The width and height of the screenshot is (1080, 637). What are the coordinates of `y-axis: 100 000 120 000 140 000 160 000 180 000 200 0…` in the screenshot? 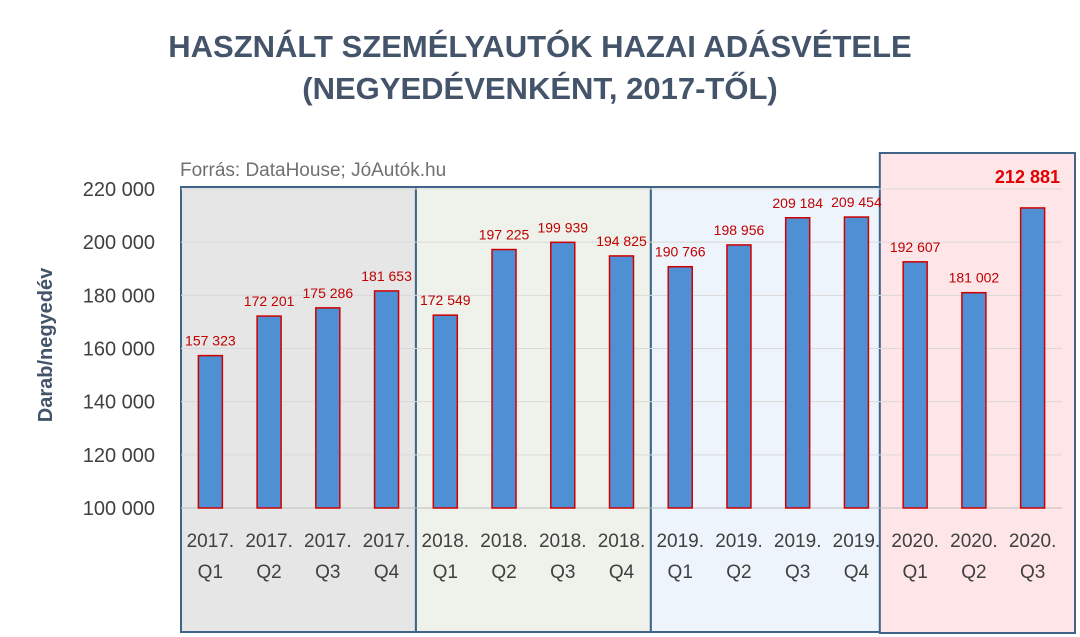 It's located at (119, 349).